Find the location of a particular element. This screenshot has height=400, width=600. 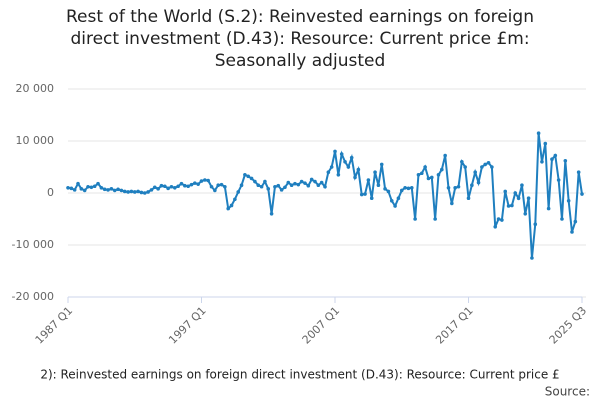

y-tick-label: 10 000 is located at coordinates (35, 140).